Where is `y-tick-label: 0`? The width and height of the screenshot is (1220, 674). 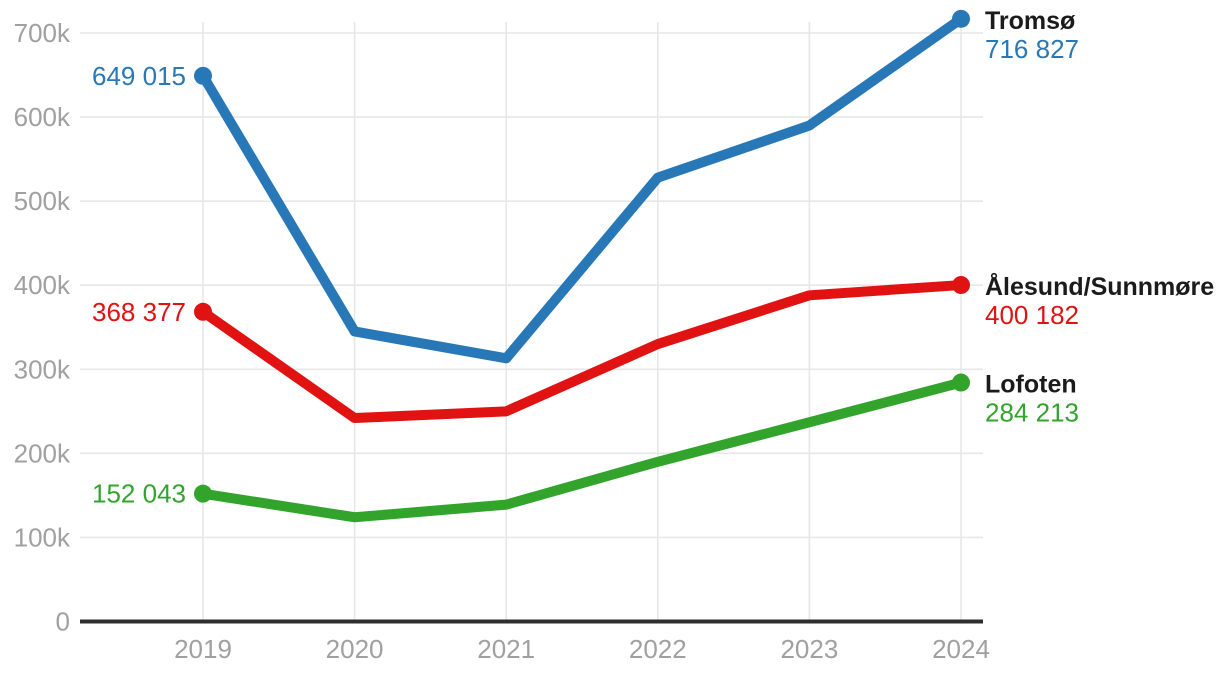
y-tick-label: 0 is located at coordinates (63, 622).